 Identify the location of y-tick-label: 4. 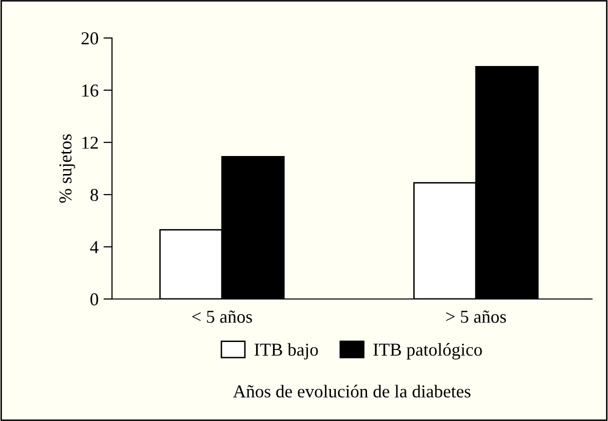
(94, 247).